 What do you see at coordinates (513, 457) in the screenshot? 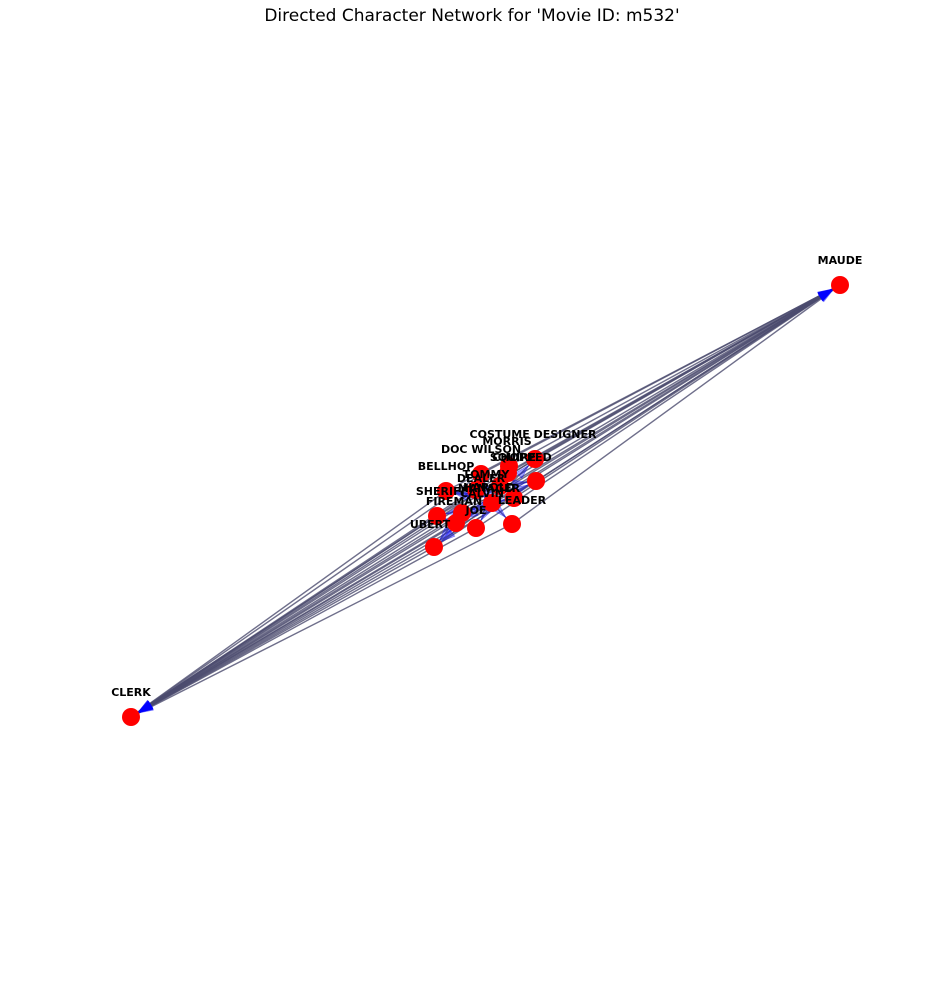
I see `node-label-squire: SQUIRE` at bounding box center [513, 457].